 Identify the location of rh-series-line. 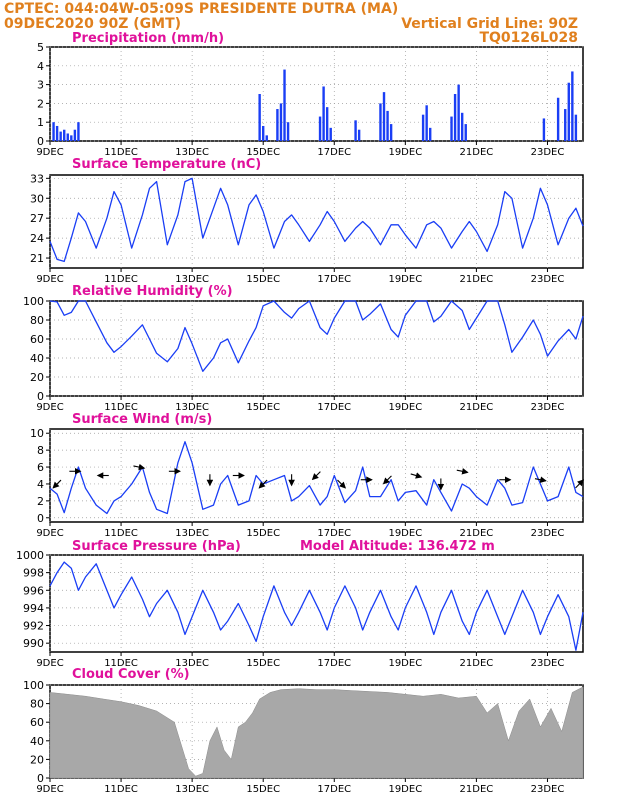
(316, 336).